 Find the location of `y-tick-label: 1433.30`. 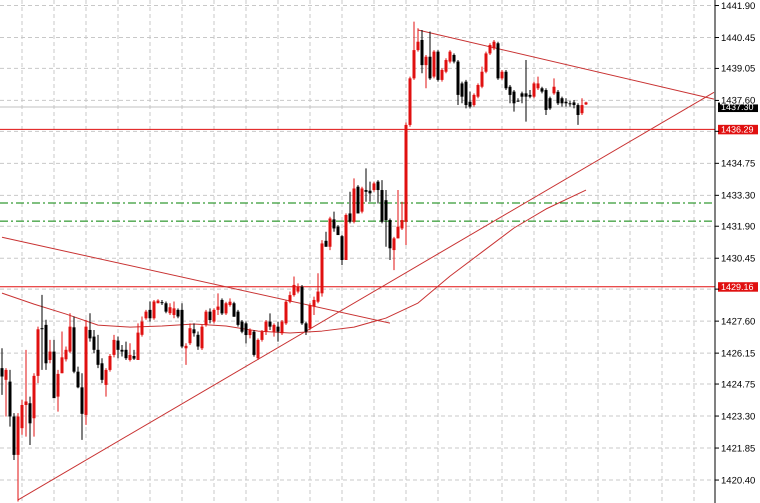

y-tick-label: 1433.30 is located at coordinates (738, 196).